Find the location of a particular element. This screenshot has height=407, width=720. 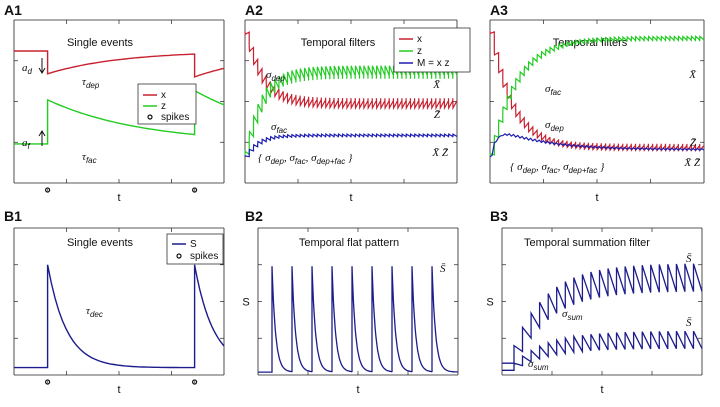

annotation-sbar-low: S̄ is located at coordinates (689, 323).